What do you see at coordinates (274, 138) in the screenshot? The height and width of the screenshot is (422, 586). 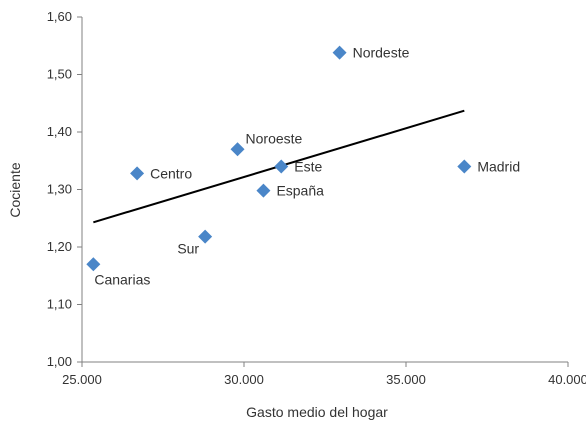 I see `data-point-label: Noroeste` at bounding box center [274, 138].